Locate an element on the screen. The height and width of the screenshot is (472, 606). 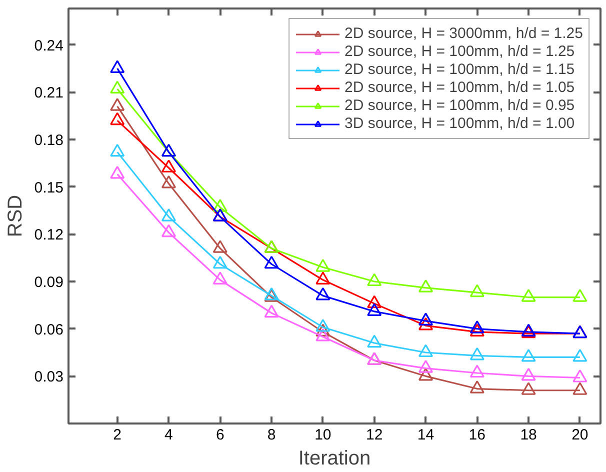
x-tick-label: 2 is located at coordinates (117, 435).